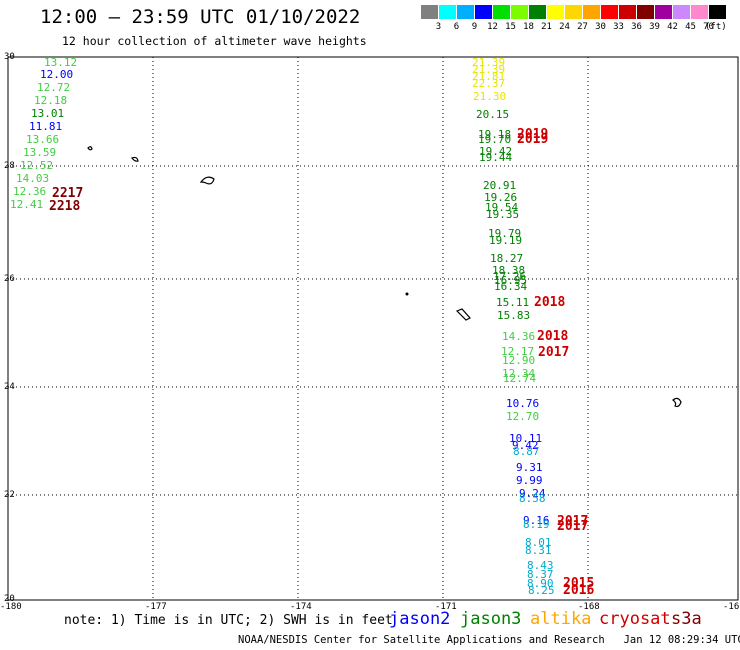  Describe the element at coordinates (9, 599) in the screenshot. I see `lat-label-20: 20` at that location.